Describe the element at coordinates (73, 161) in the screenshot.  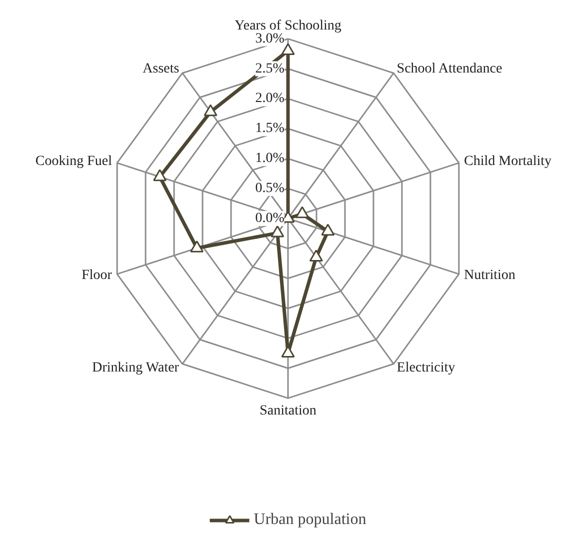
I see `spoke-label: Cooking Fuel` at that location.